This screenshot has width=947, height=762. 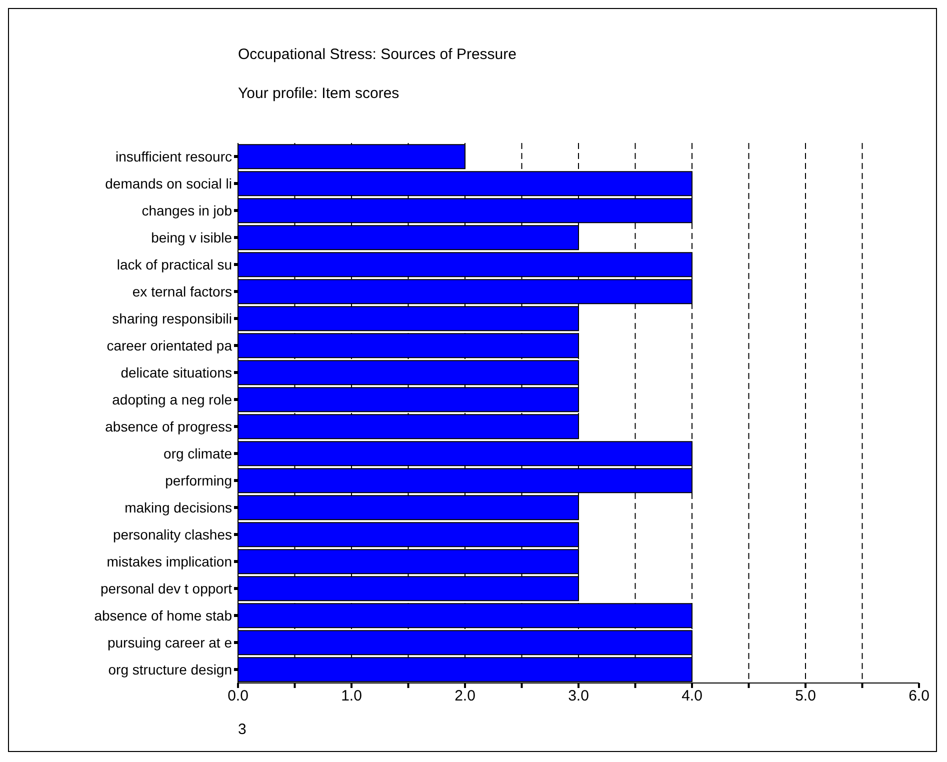 I want to click on y-tick-label: org climate, so click(x=198, y=453).